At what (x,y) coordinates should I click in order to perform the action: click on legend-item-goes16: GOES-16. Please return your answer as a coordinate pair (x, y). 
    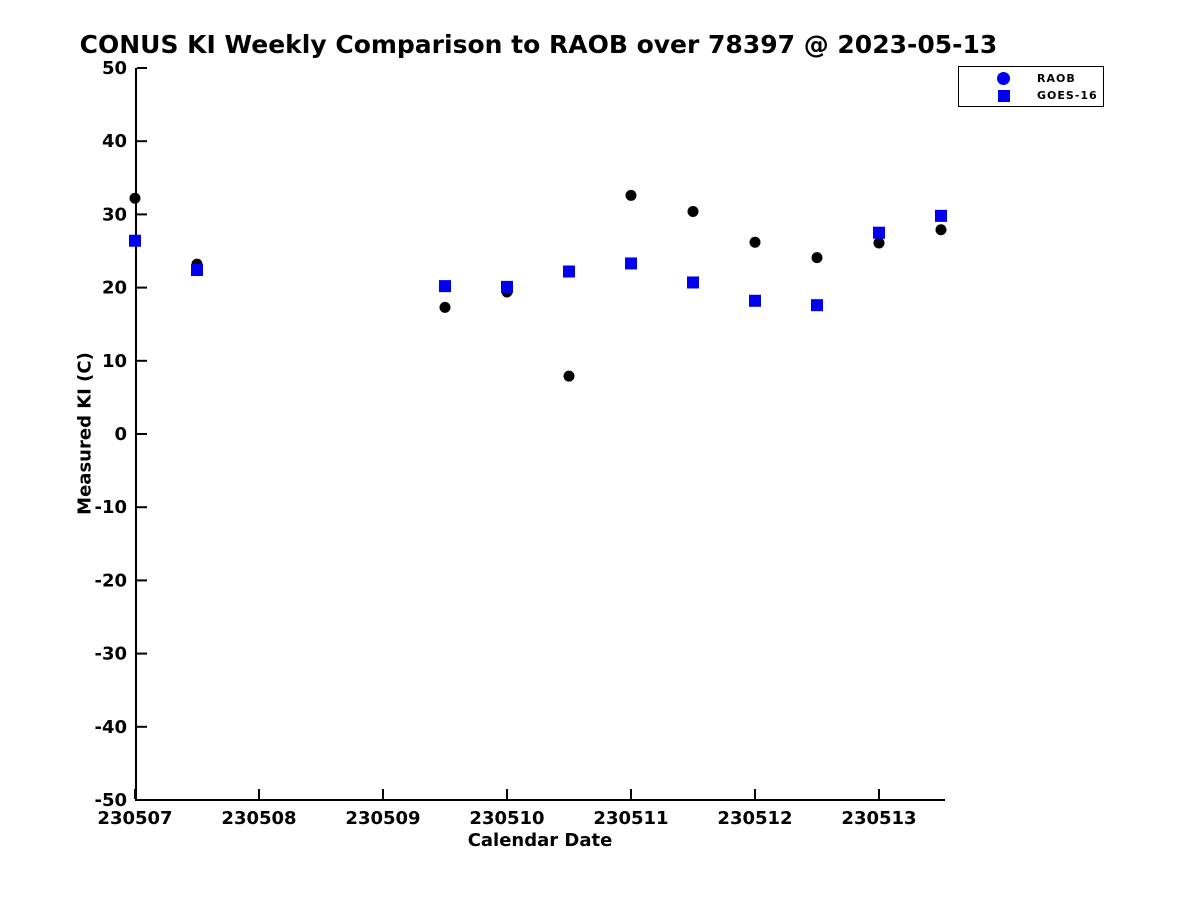
    Looking at the image, I should click on (1031, 95).